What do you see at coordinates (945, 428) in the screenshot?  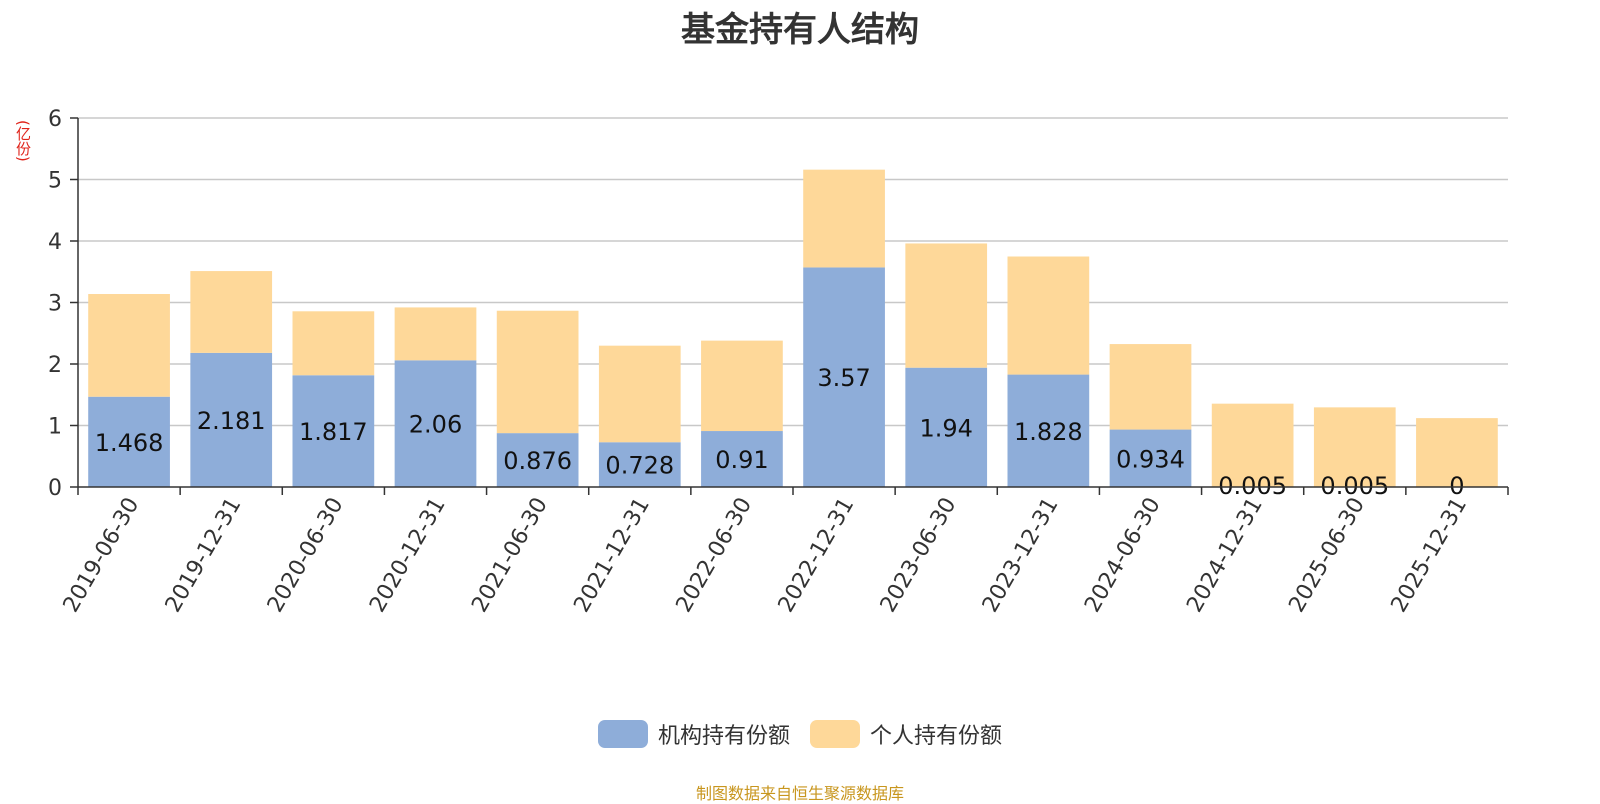 I see `data-label-institutional: 1.94` at bounding box center [945, 428].